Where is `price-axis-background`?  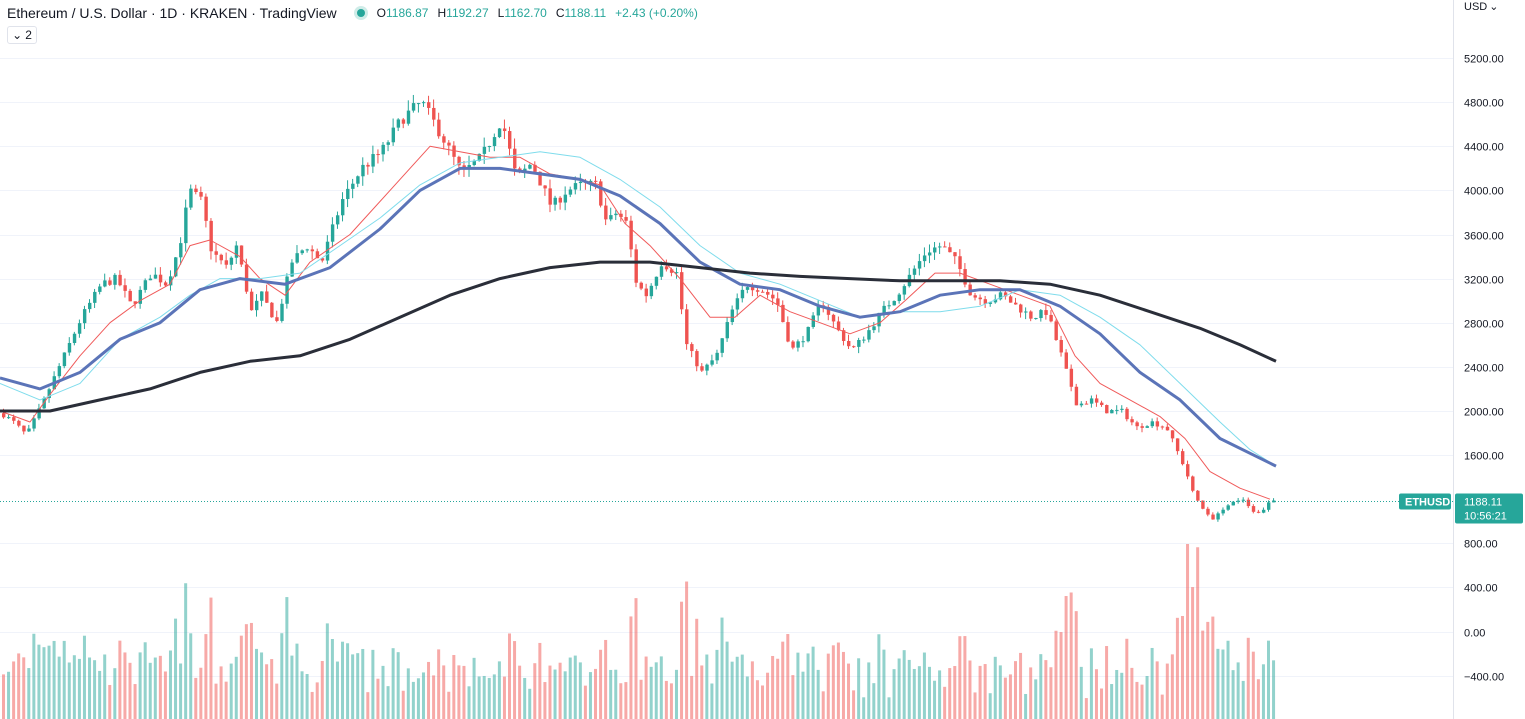 price-axis-background is located at coordinates (1489, 359).